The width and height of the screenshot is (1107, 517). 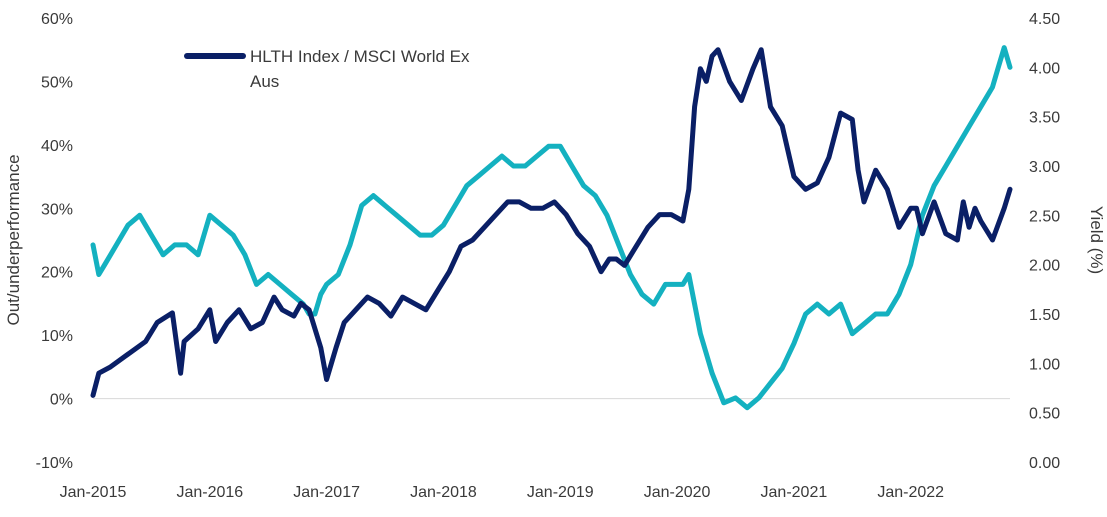 I want to click on right-tick-label: 2.50, so click(x=1044, y=216).